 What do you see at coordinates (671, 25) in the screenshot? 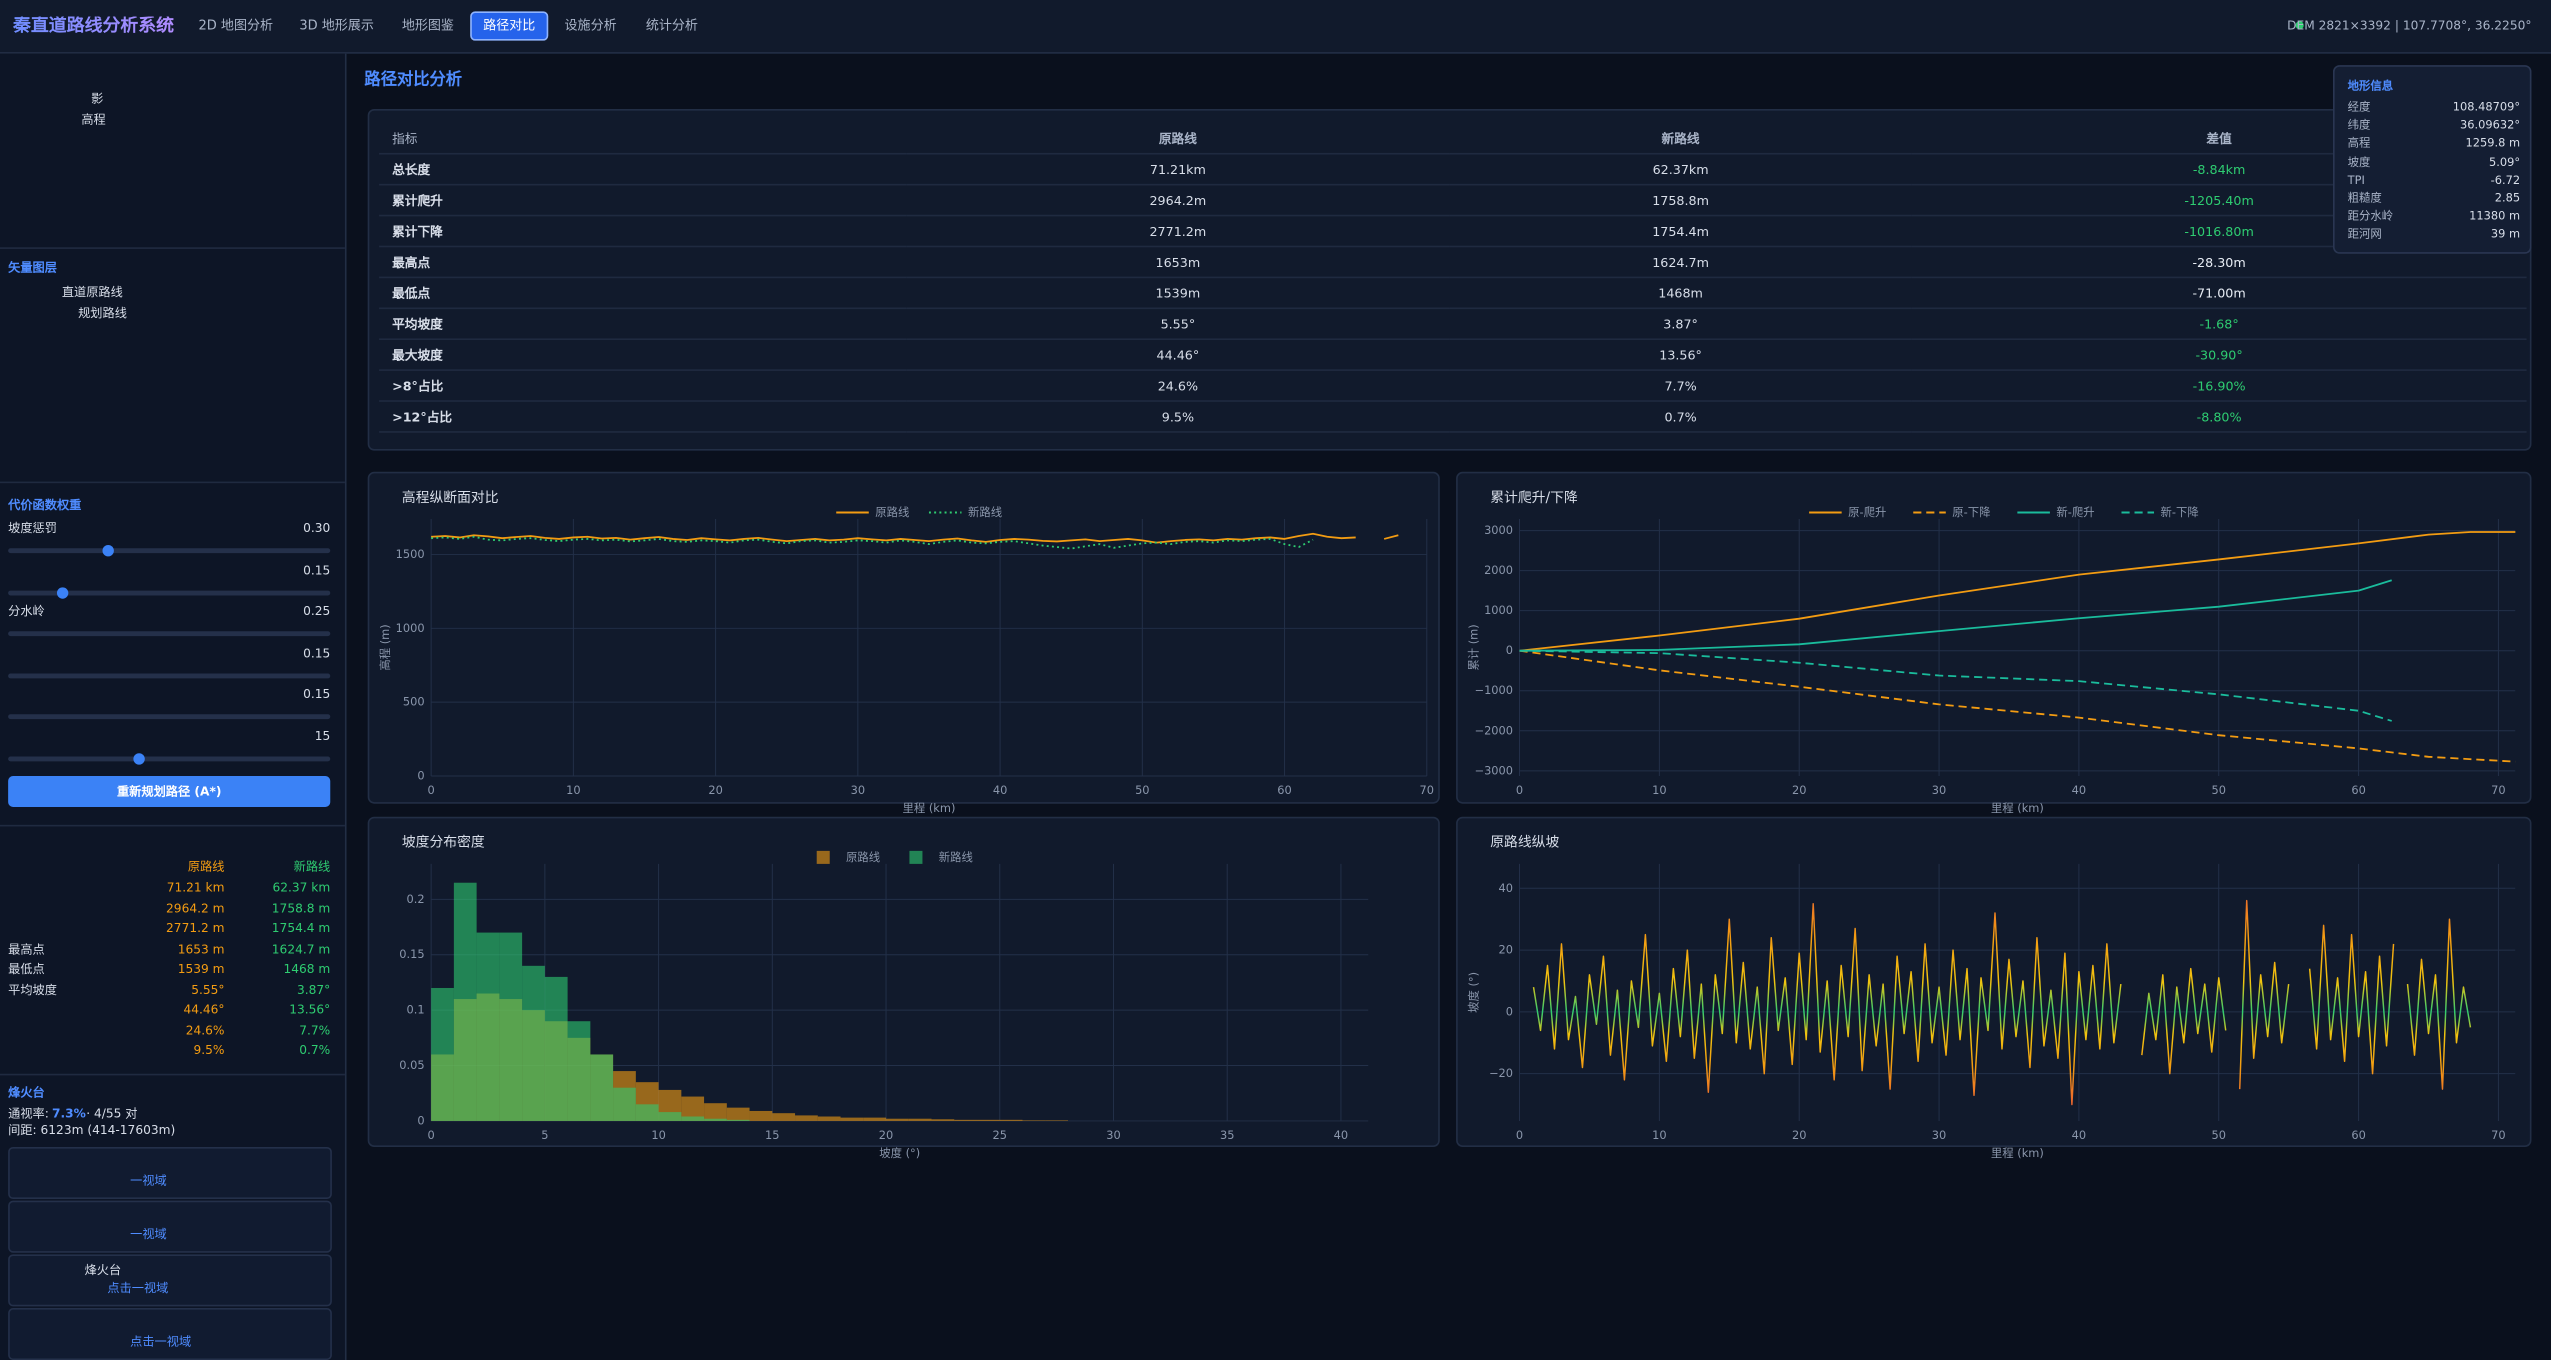
I see `nav-tab: 统计分析` at bounding box center [671, 25].